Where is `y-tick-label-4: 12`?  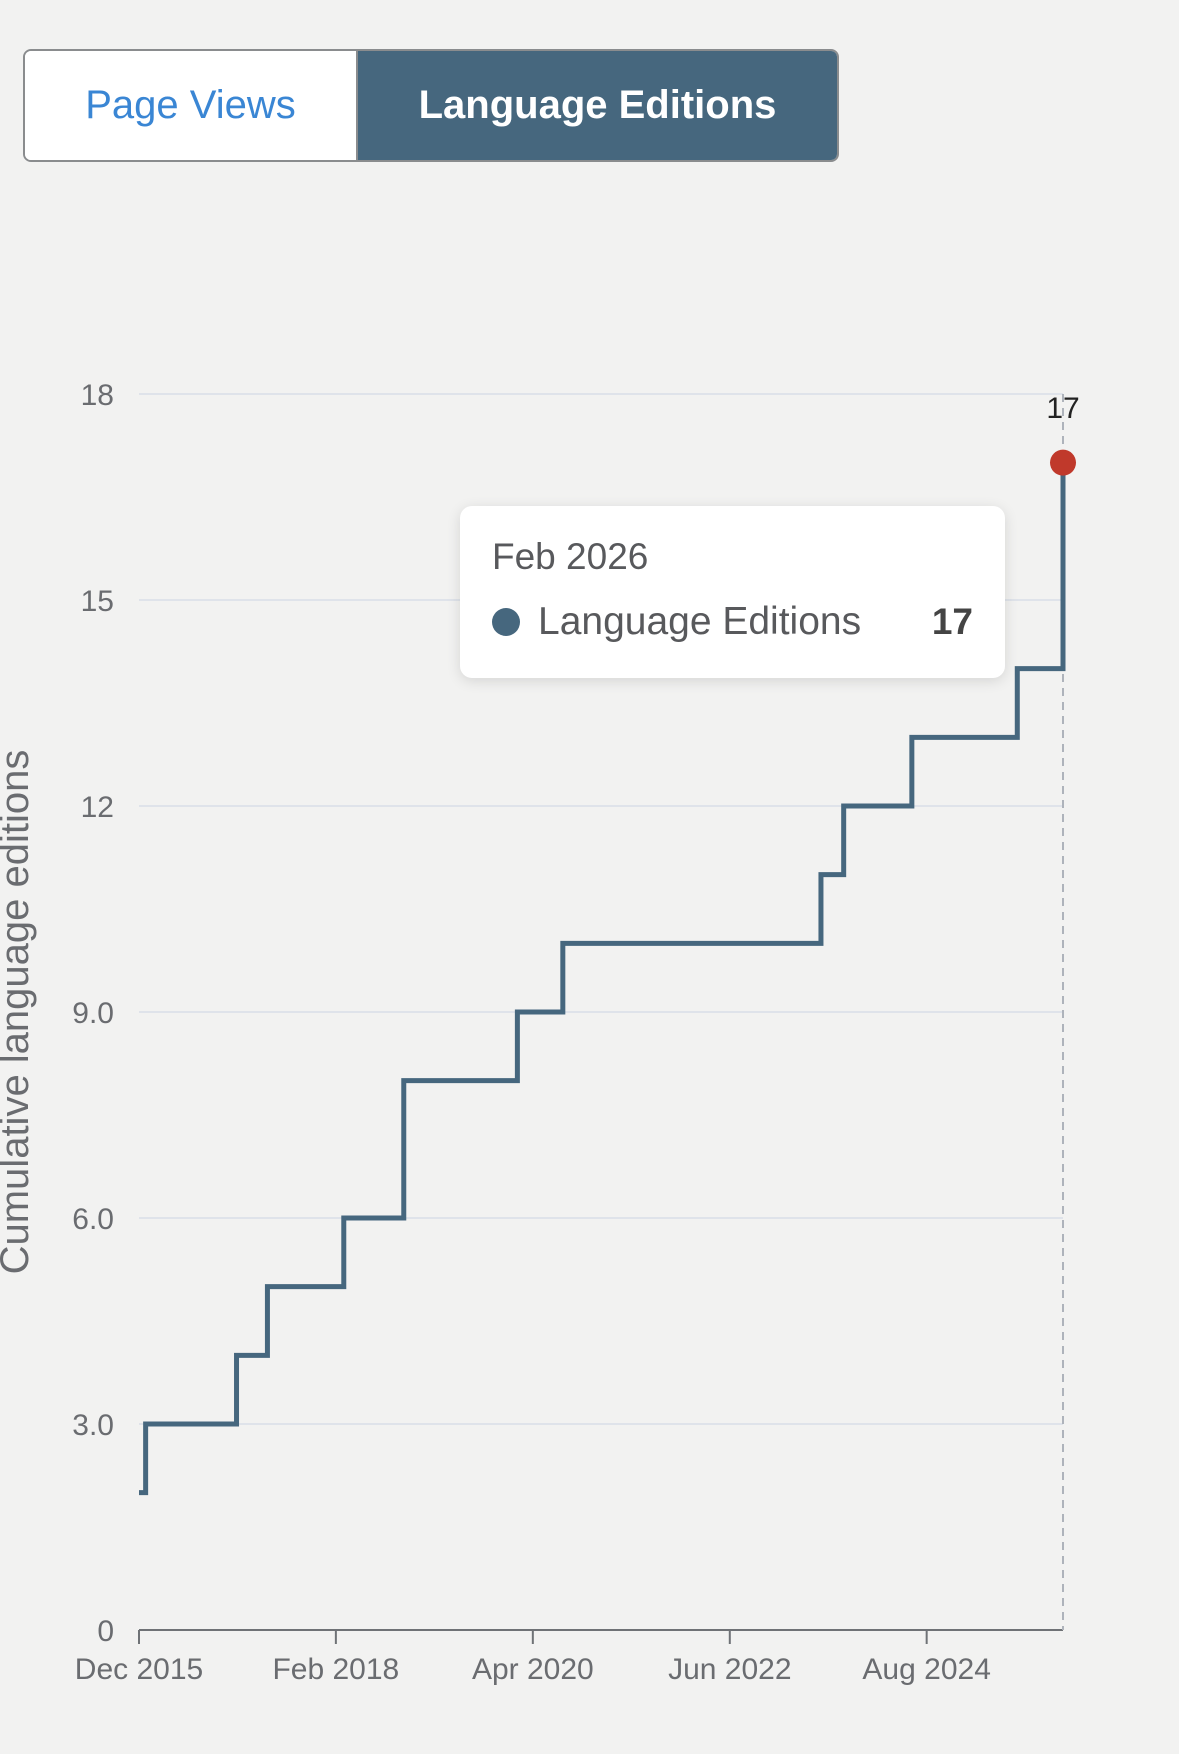
y-tick-label-4: 12 is located at coordinates (97, 807).